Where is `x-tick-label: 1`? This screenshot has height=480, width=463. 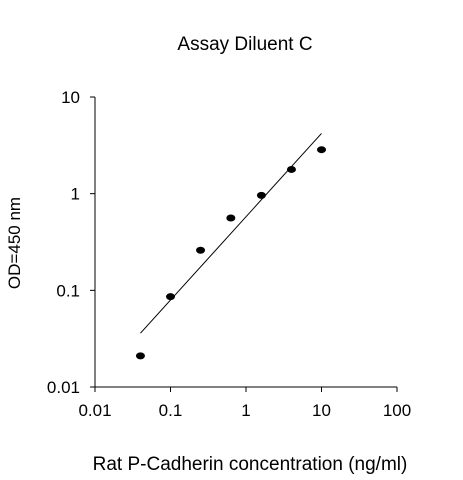 x-tick-label: 1 is located at coordinates (245, 410).